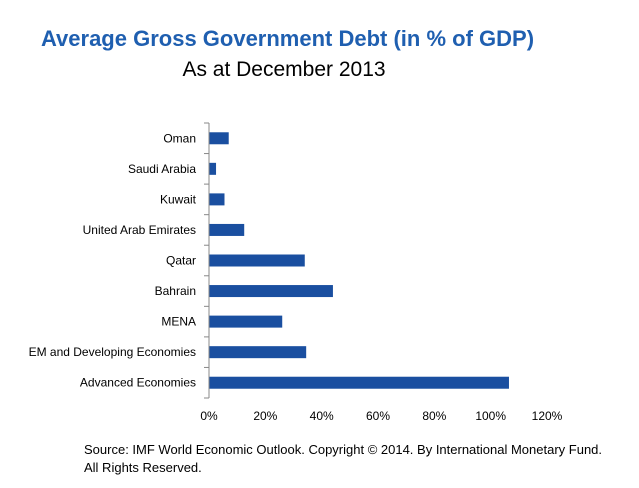 The width and height of the screenshot is (639, 488). Describe the element at coordinates (265, 416) in the screenshot. I see `x-tick-label: 20%` at that location.